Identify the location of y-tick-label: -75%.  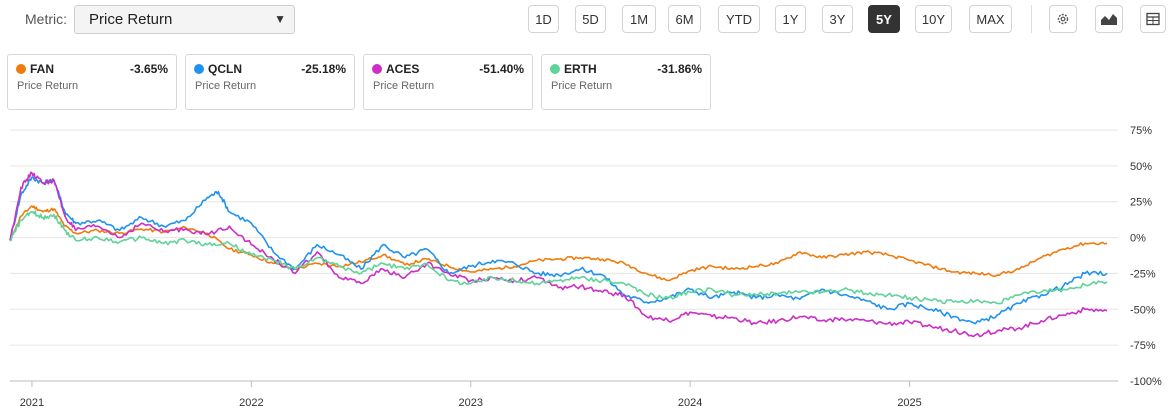
(1143, 346).